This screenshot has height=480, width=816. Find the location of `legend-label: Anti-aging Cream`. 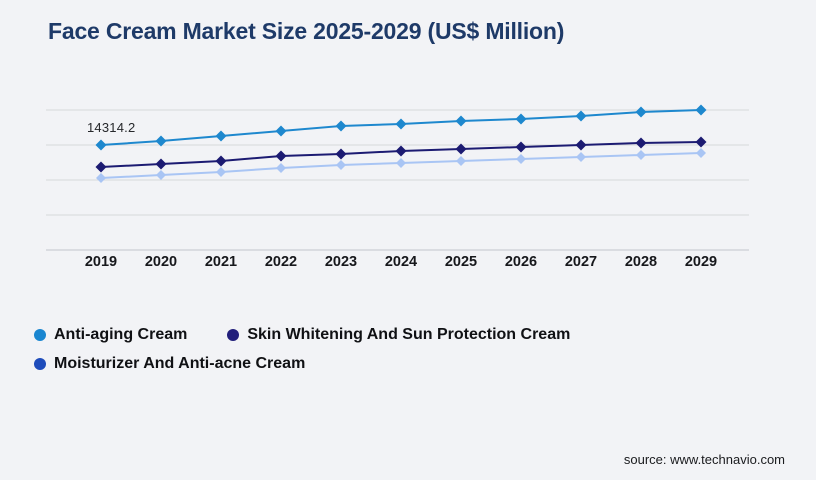

legend-label: Anti-aging Cream is located at coordinates (121, 334).